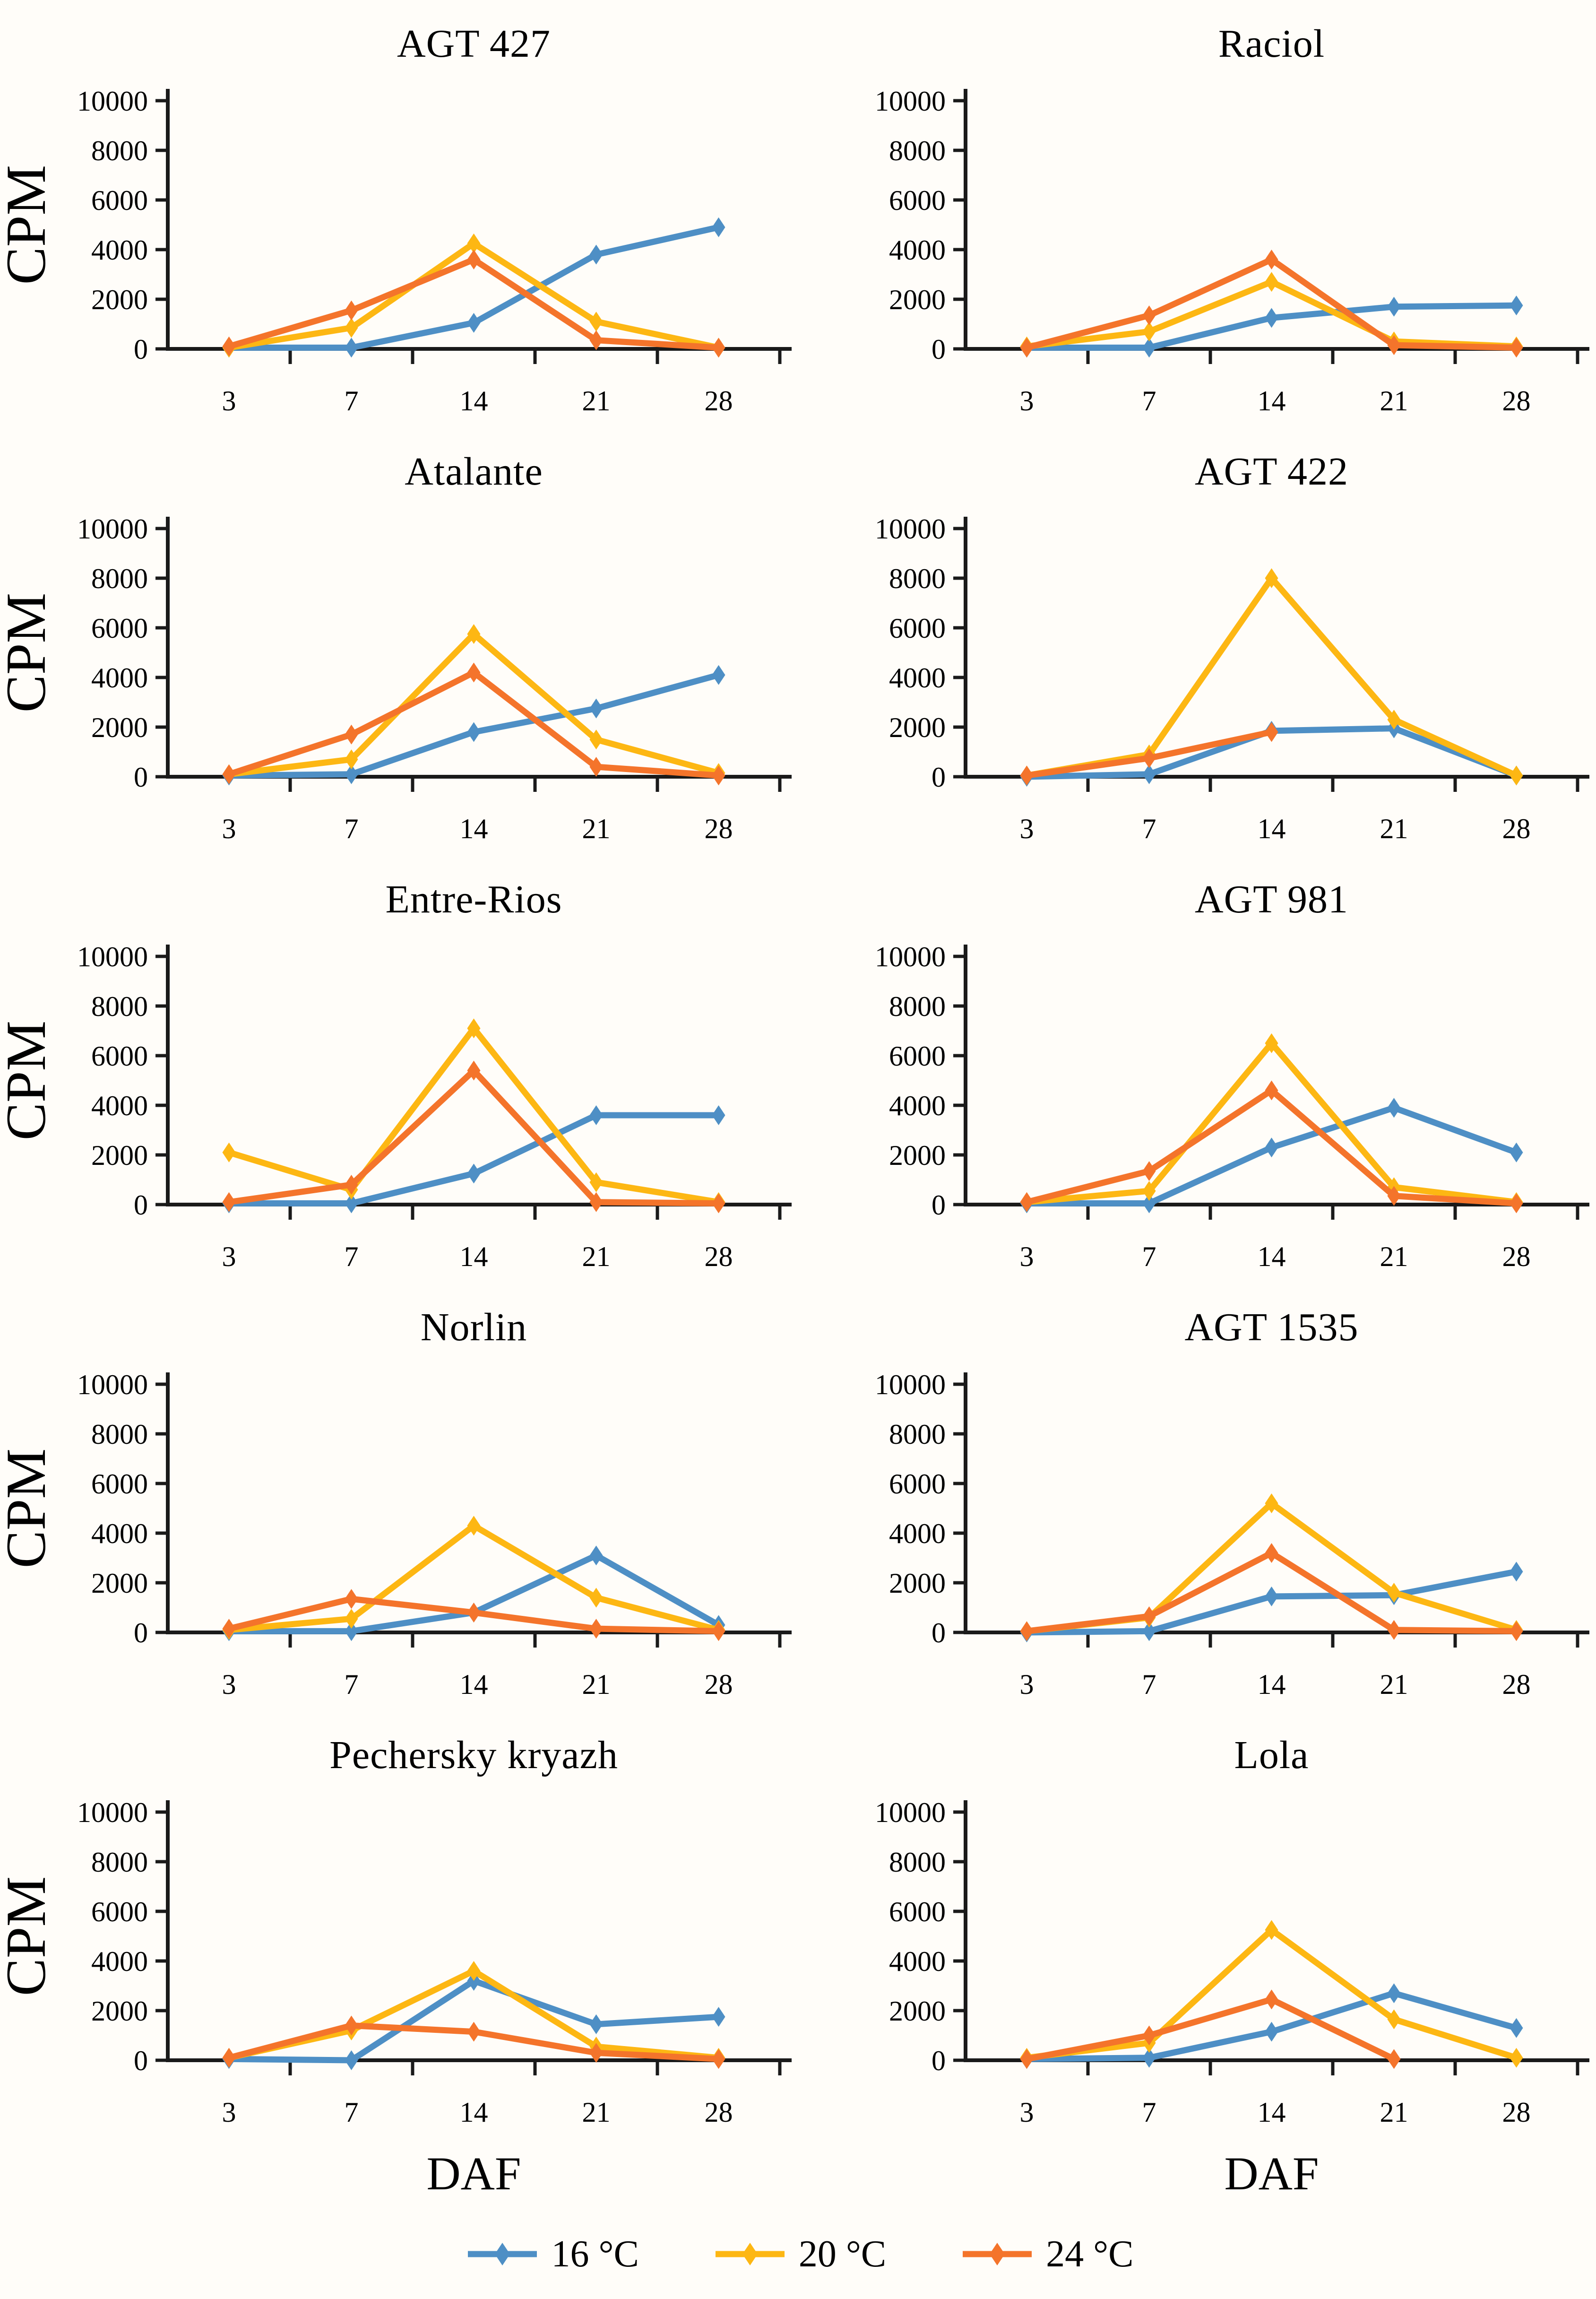 This screenshot has height=2299, width=1596. What do you see at coordinates (798, 2254) in the screenshot?
I see `legend: 16 °C 20 °C 24 °C` at bounding box center [798, 2254].